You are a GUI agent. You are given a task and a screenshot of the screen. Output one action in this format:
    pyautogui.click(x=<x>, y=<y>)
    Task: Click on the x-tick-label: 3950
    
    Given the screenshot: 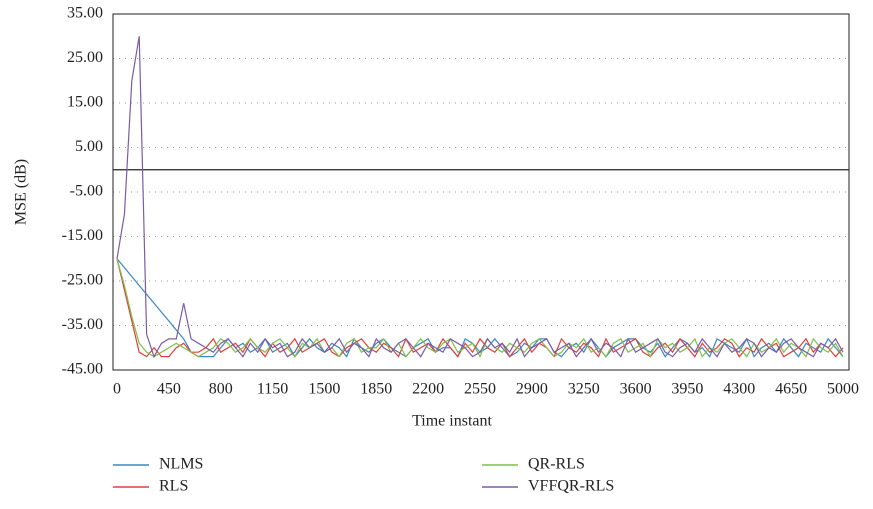 What is the action you would take?
    pyautogui.click(x=687, y=389)
    